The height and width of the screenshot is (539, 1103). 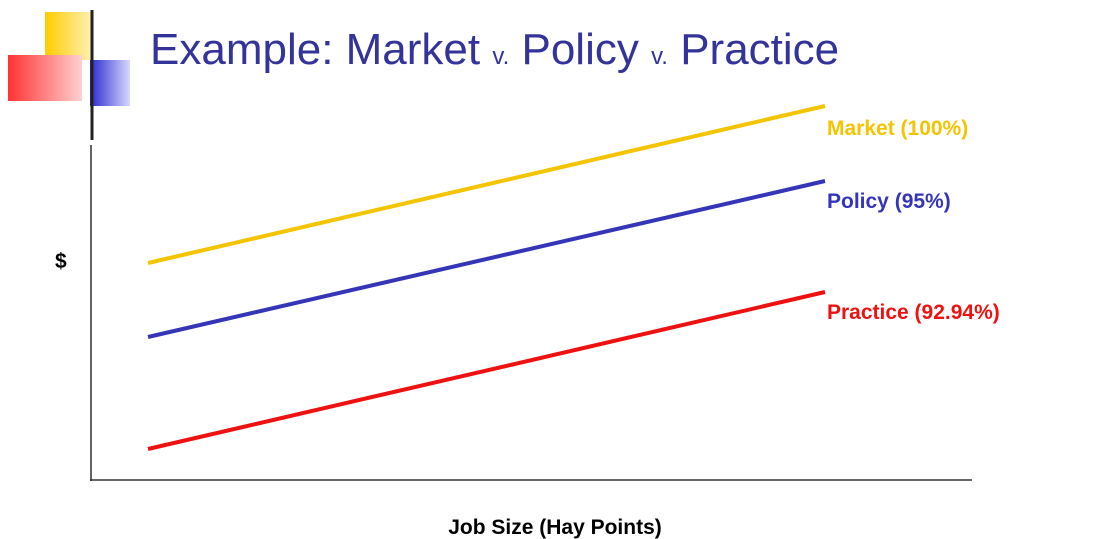 What do you see at coordinates (759, 49) in the screenshot?
I see `title-part: Practice` at bounding box center [759, 49].